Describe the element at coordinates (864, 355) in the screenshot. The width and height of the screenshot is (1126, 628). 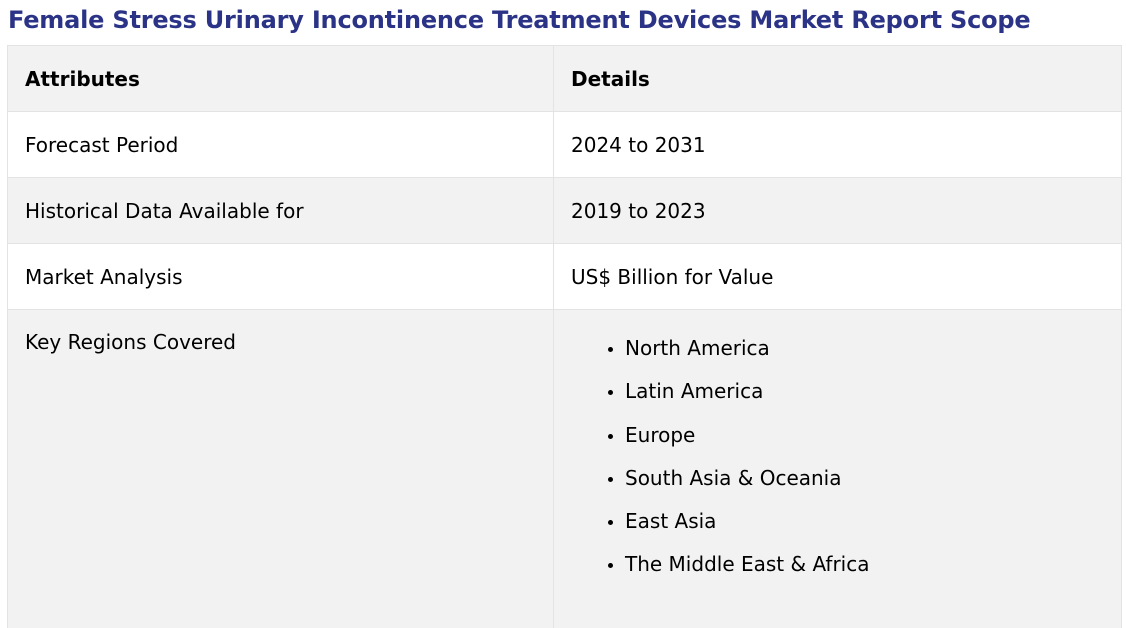
I see `list-item: North America` at that location.